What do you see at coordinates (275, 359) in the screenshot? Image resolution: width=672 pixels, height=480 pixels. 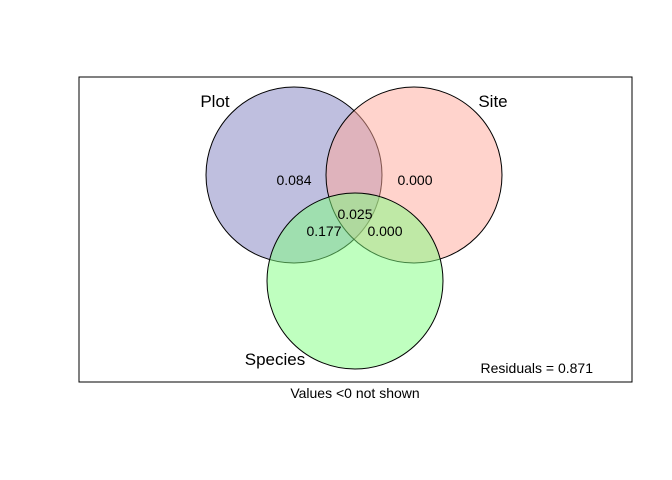 I see `set-label-species: Species` at bounding box center [275, 359].